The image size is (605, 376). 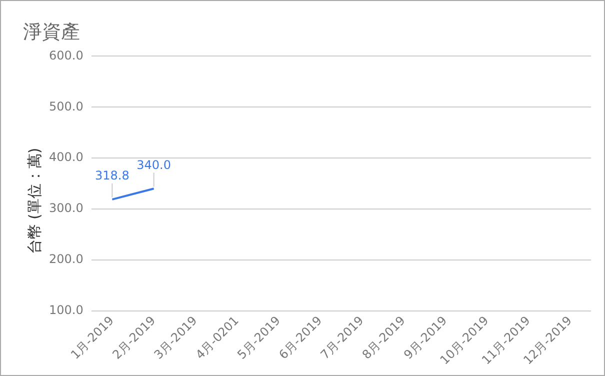 What do you see at coordinates (35, 201) in the screenshot?
I see `y-axis-title: 台幣 (單位：萬)` at bounding box center [35, 201].